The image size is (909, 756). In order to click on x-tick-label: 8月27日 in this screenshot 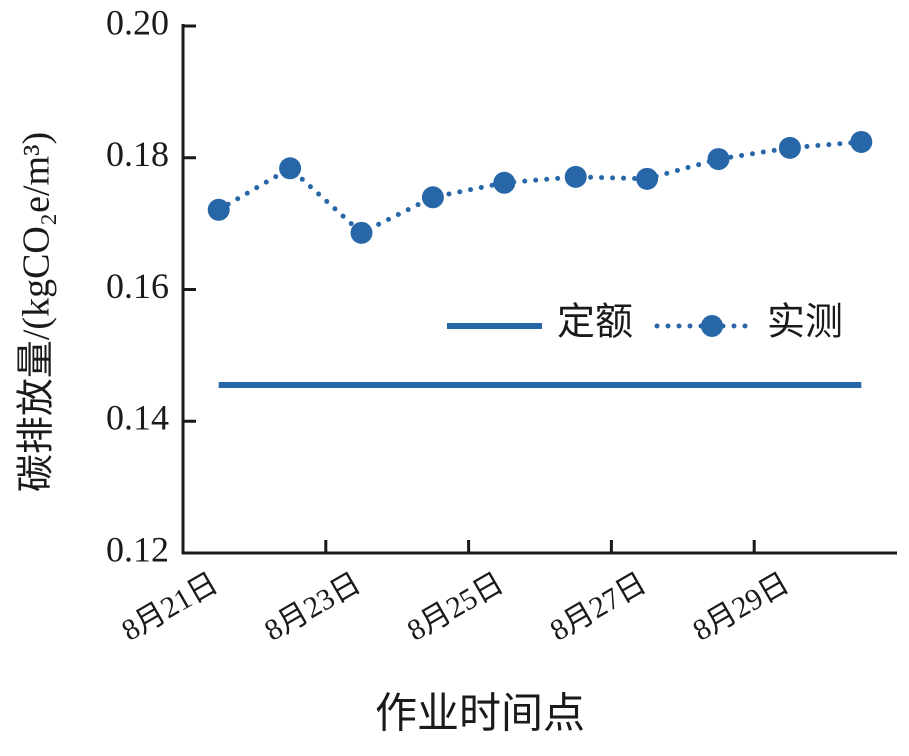, I will do `click(598, 606)`.